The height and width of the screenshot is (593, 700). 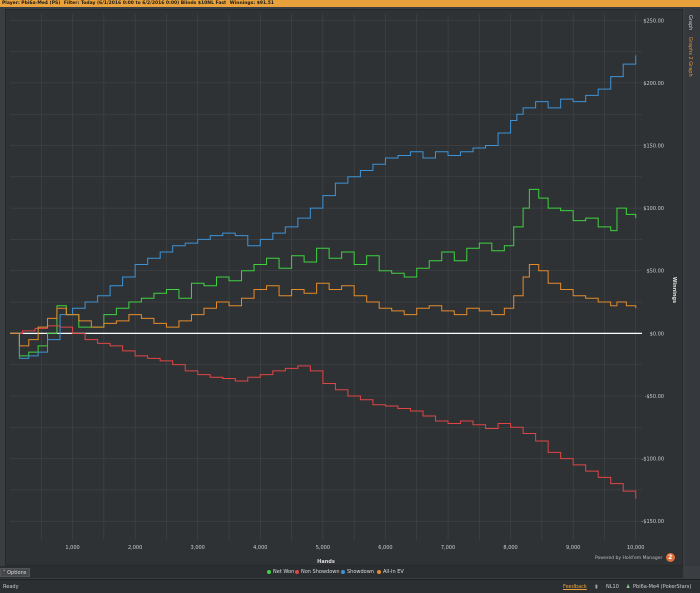 I want to click on active-player-label: Pbi6a-Me4 (PokerStars), so click(x=662, y=587).